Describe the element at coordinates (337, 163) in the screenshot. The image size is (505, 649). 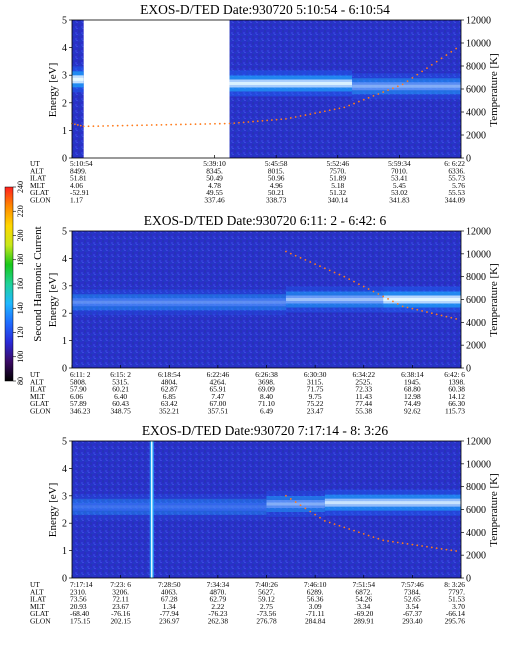
I see `table-cell: 5:52:46` at that location.